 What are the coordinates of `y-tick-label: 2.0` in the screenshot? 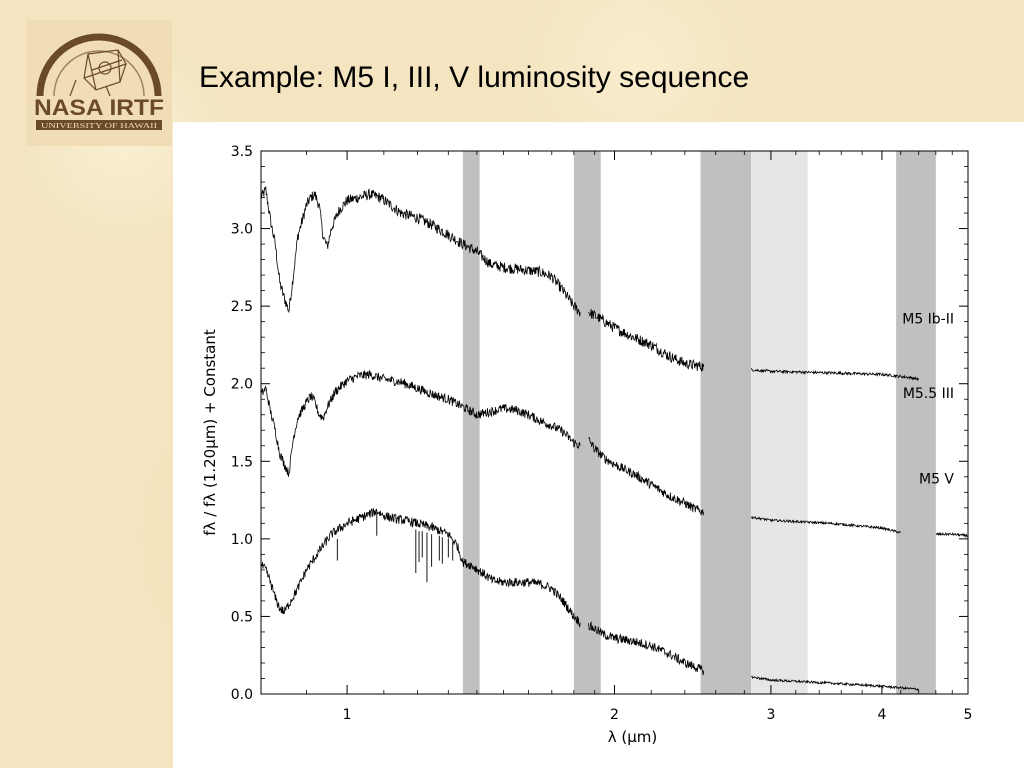 It's located at (242, 385).